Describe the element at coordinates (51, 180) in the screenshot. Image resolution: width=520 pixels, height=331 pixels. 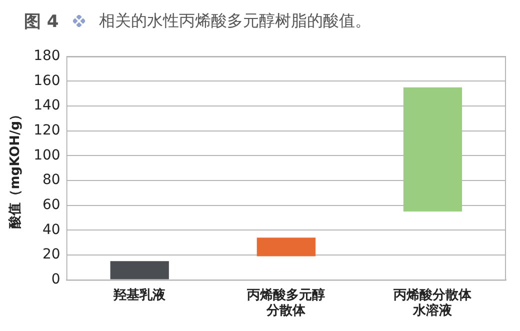
I see `y-tick-label: 80` at that location.